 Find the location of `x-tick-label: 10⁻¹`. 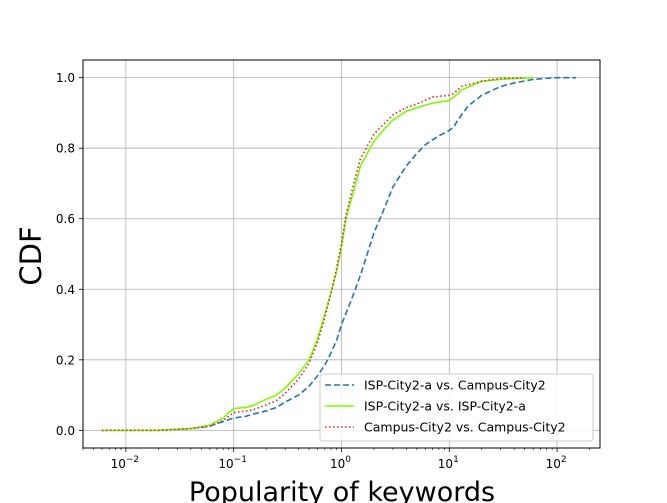

x-tick-label: 10⁻¹ is located at coordinates (232, 463).